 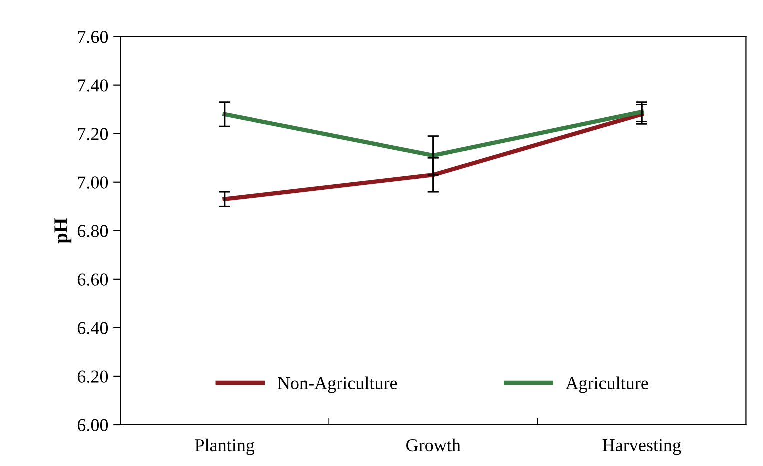 I want to click on y-tick-label: 7.60, so click(x=93, y=37).